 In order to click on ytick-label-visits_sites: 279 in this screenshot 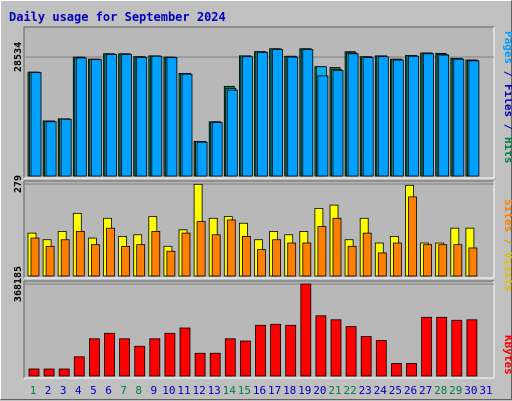, I will do `click(18, 184)`.